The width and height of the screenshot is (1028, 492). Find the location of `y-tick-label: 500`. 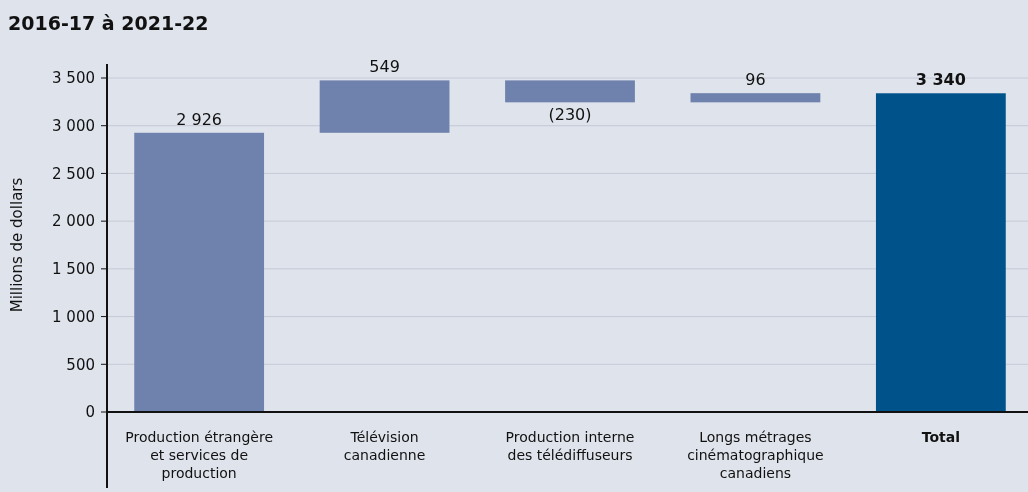

y-tick-label: 500 is located at coordinates (80, 364).